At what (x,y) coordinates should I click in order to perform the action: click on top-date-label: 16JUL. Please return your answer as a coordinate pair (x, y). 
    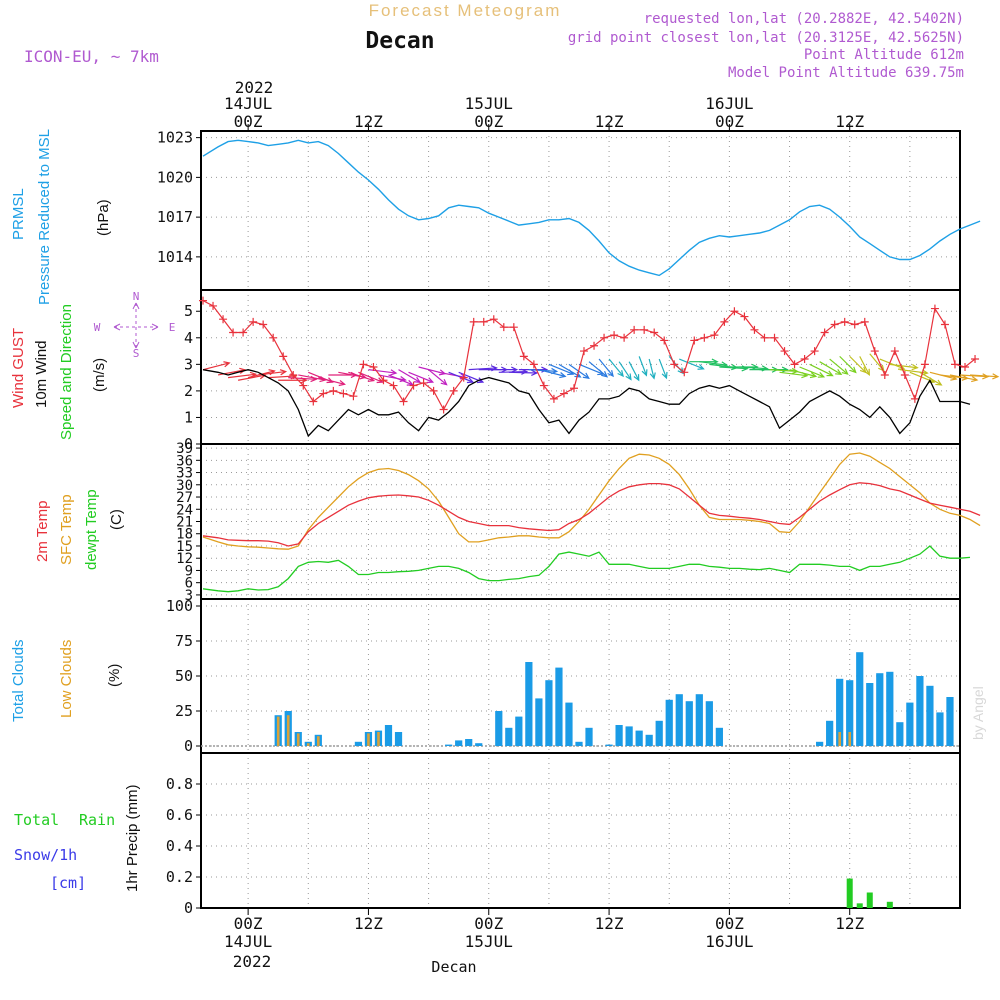
    Looking at the image, I should click on (729, 103).